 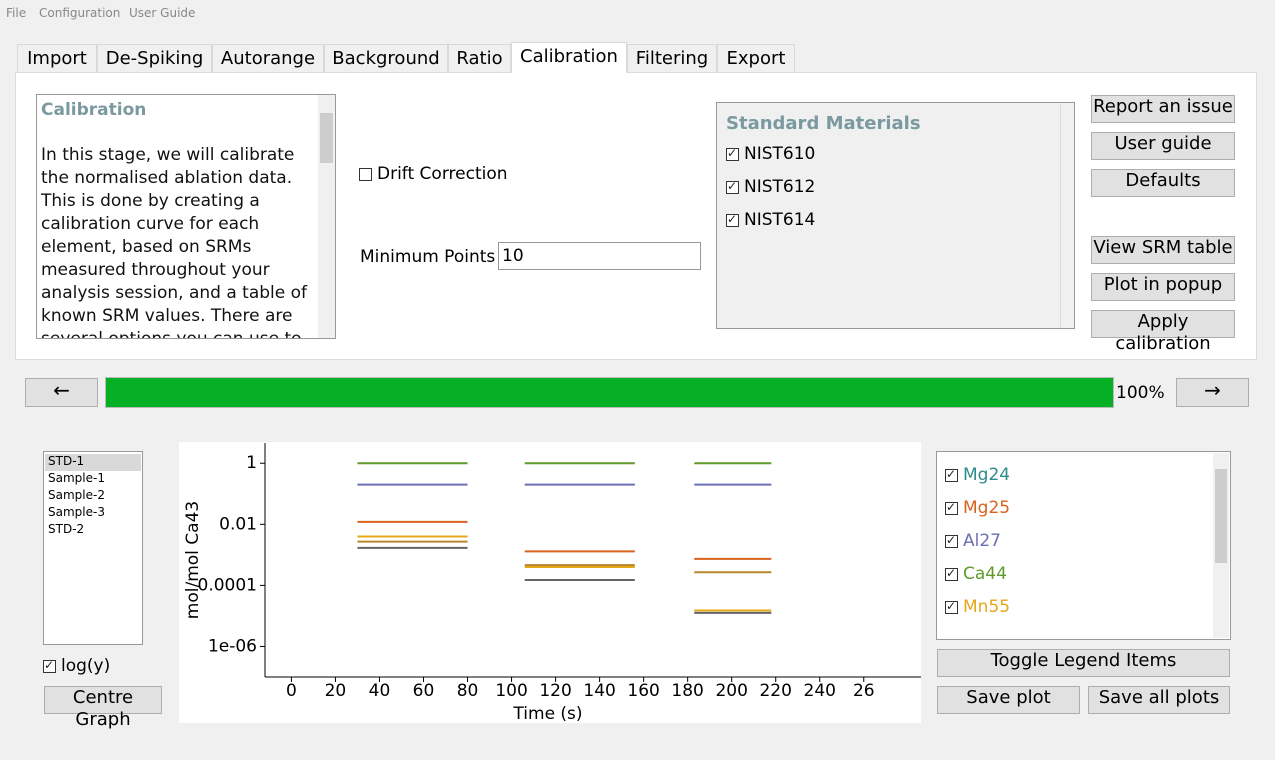 I want to click on x-tick-label: 140, so click(x=599, y=691).